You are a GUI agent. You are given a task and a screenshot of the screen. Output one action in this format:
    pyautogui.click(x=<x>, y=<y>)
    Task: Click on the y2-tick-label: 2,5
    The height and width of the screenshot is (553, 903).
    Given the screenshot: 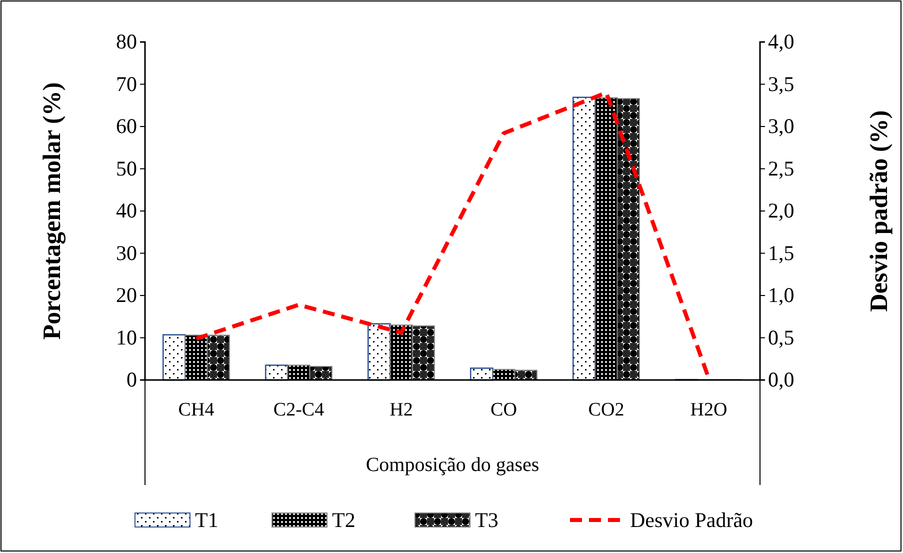 What is the action you would take?
    pyautogui.click(x=781, y=168)
    